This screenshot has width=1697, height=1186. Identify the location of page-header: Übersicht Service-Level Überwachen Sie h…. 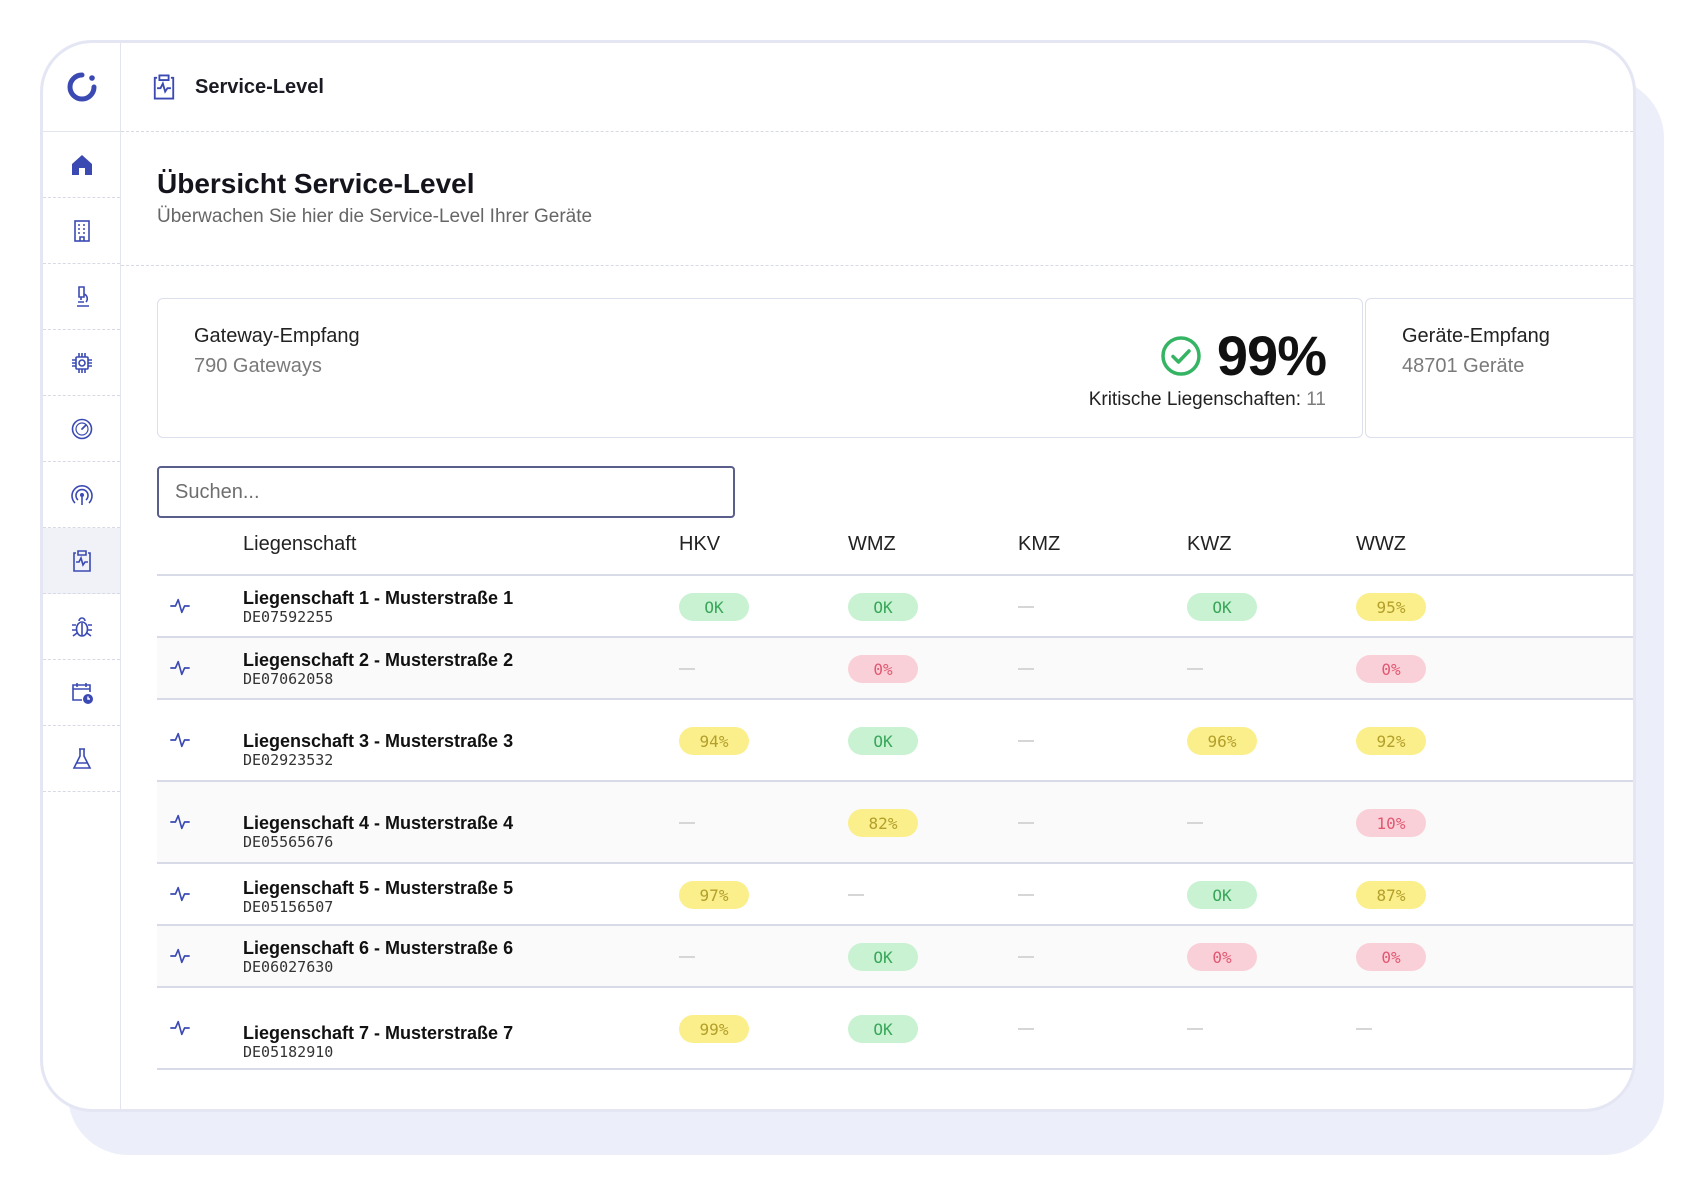
(877, 199).